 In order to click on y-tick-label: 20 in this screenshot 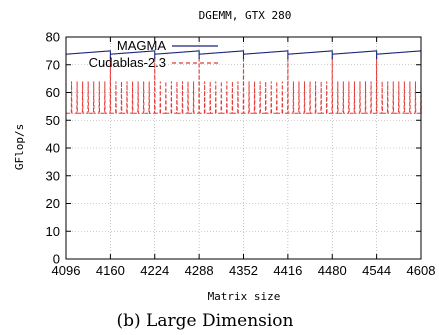, I will do `click(53, 203)`.